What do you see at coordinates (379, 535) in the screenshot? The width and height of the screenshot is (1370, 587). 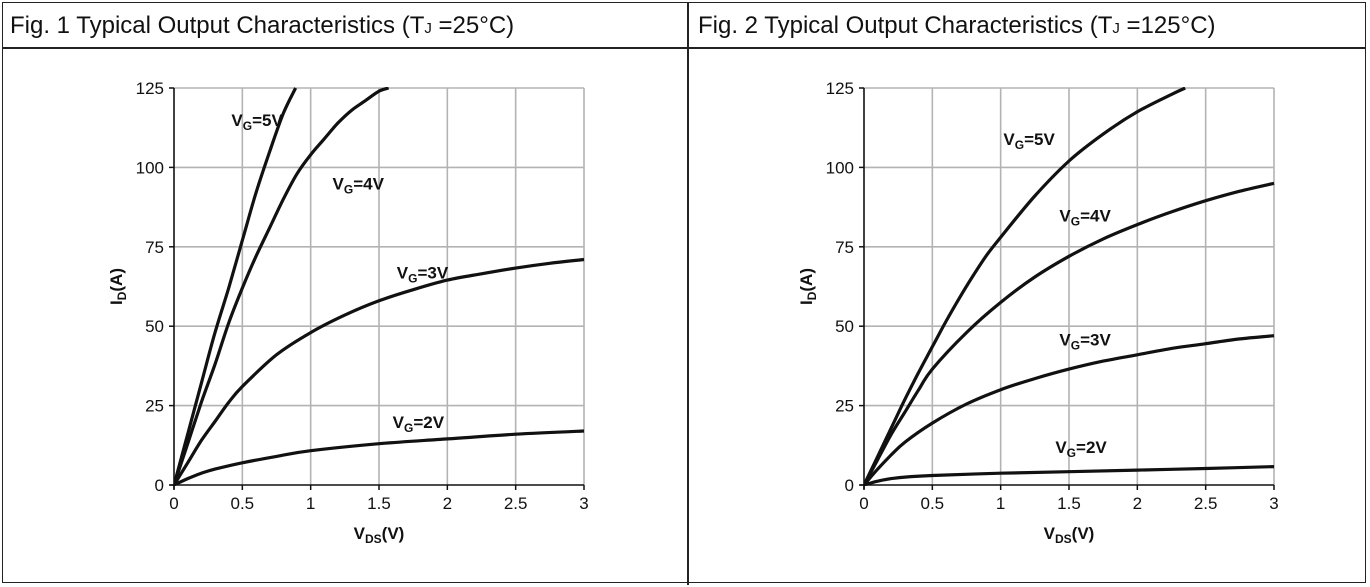 I see `fig1-x-axis-label: VDS(V)` at bounding box center [379, 535].